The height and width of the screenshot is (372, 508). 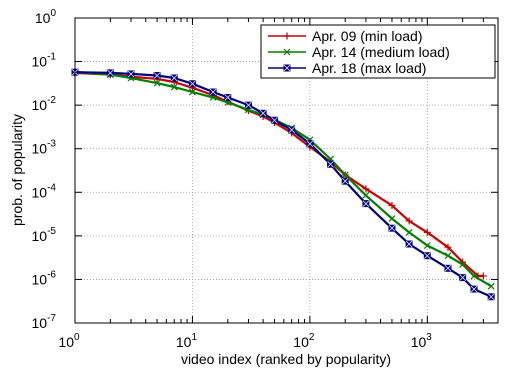 I want to click on legend-label: Apr. 14 (medium load), so click(x=381, y=52).